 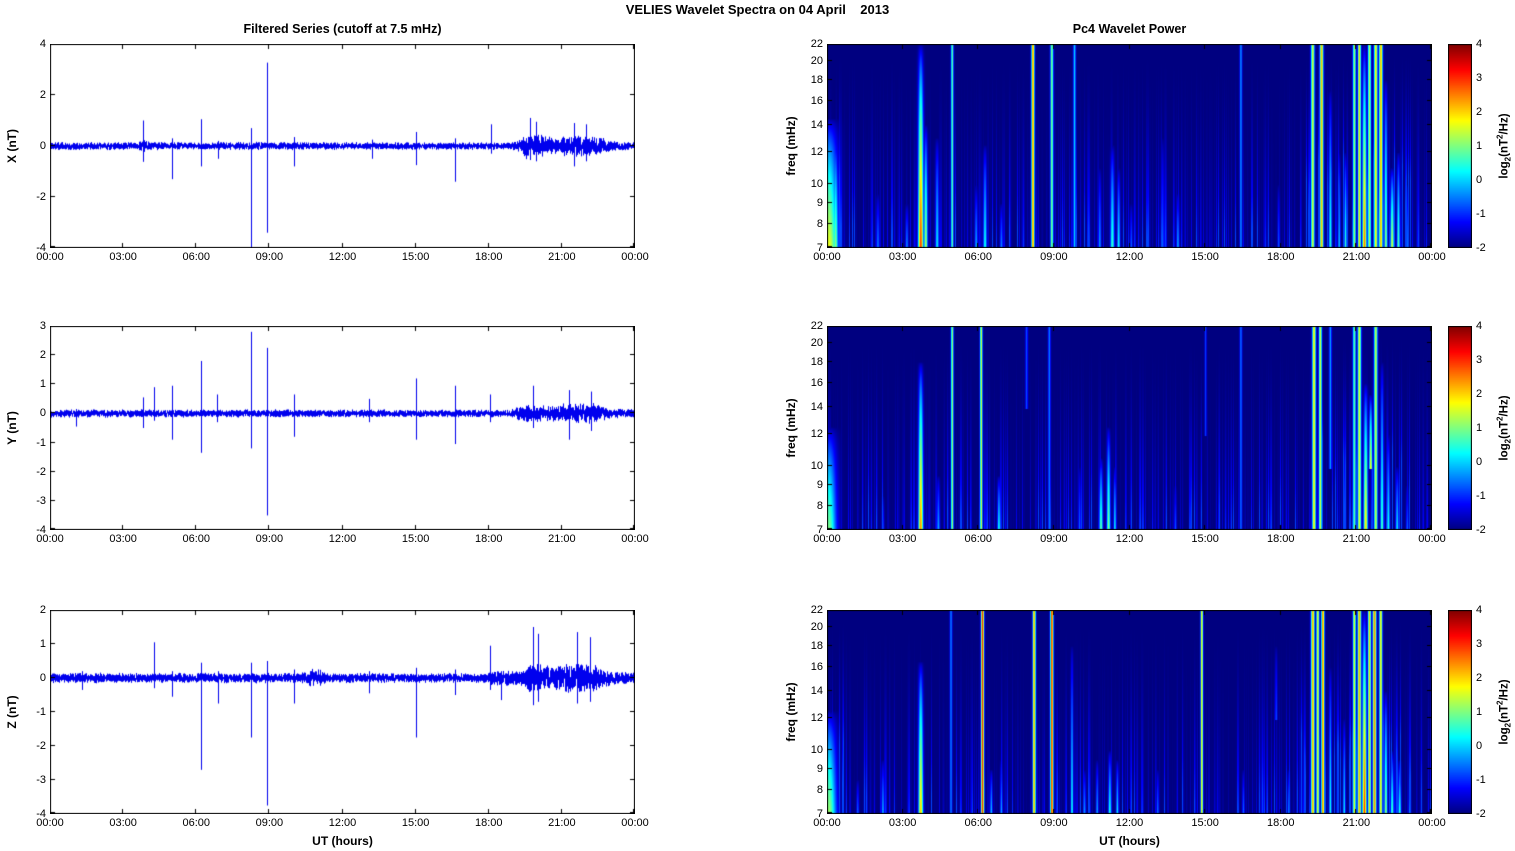 I want to click on freq-tick-label: 9, so click(x=819, y=203).